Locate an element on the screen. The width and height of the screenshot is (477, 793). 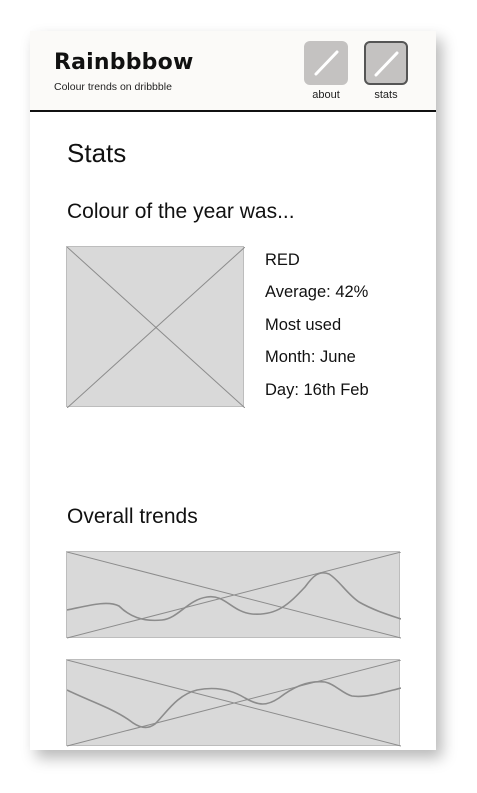
nav-stats-button: stats is located at coordinates (386, 71).